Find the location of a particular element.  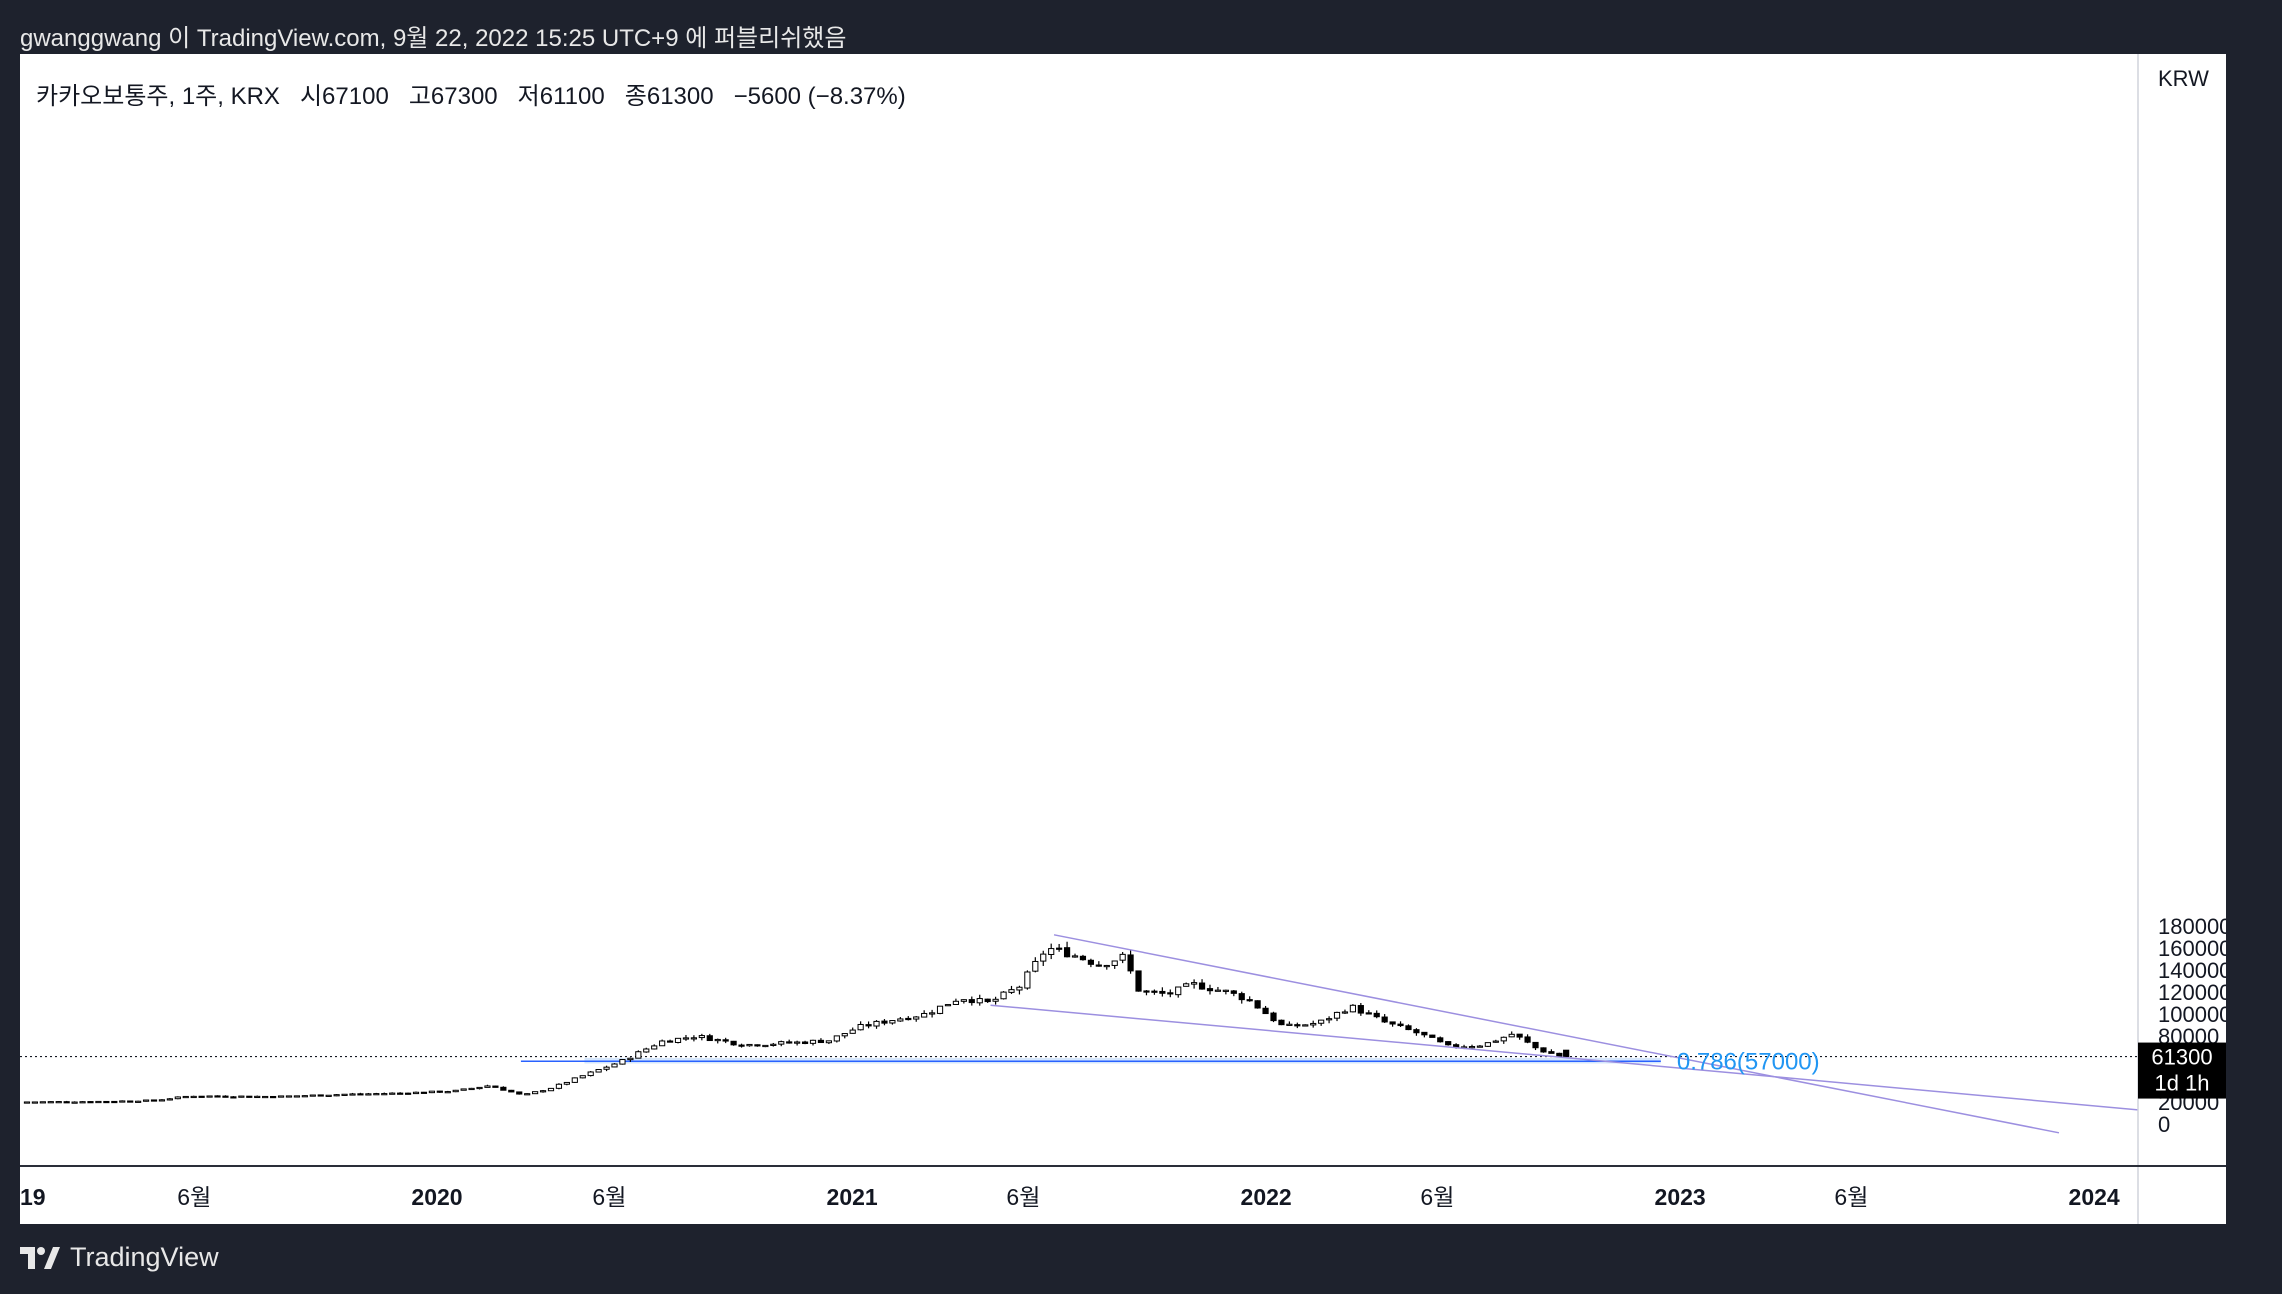

tradingview-brand: TradingView is located at coordinates (119, 1257).